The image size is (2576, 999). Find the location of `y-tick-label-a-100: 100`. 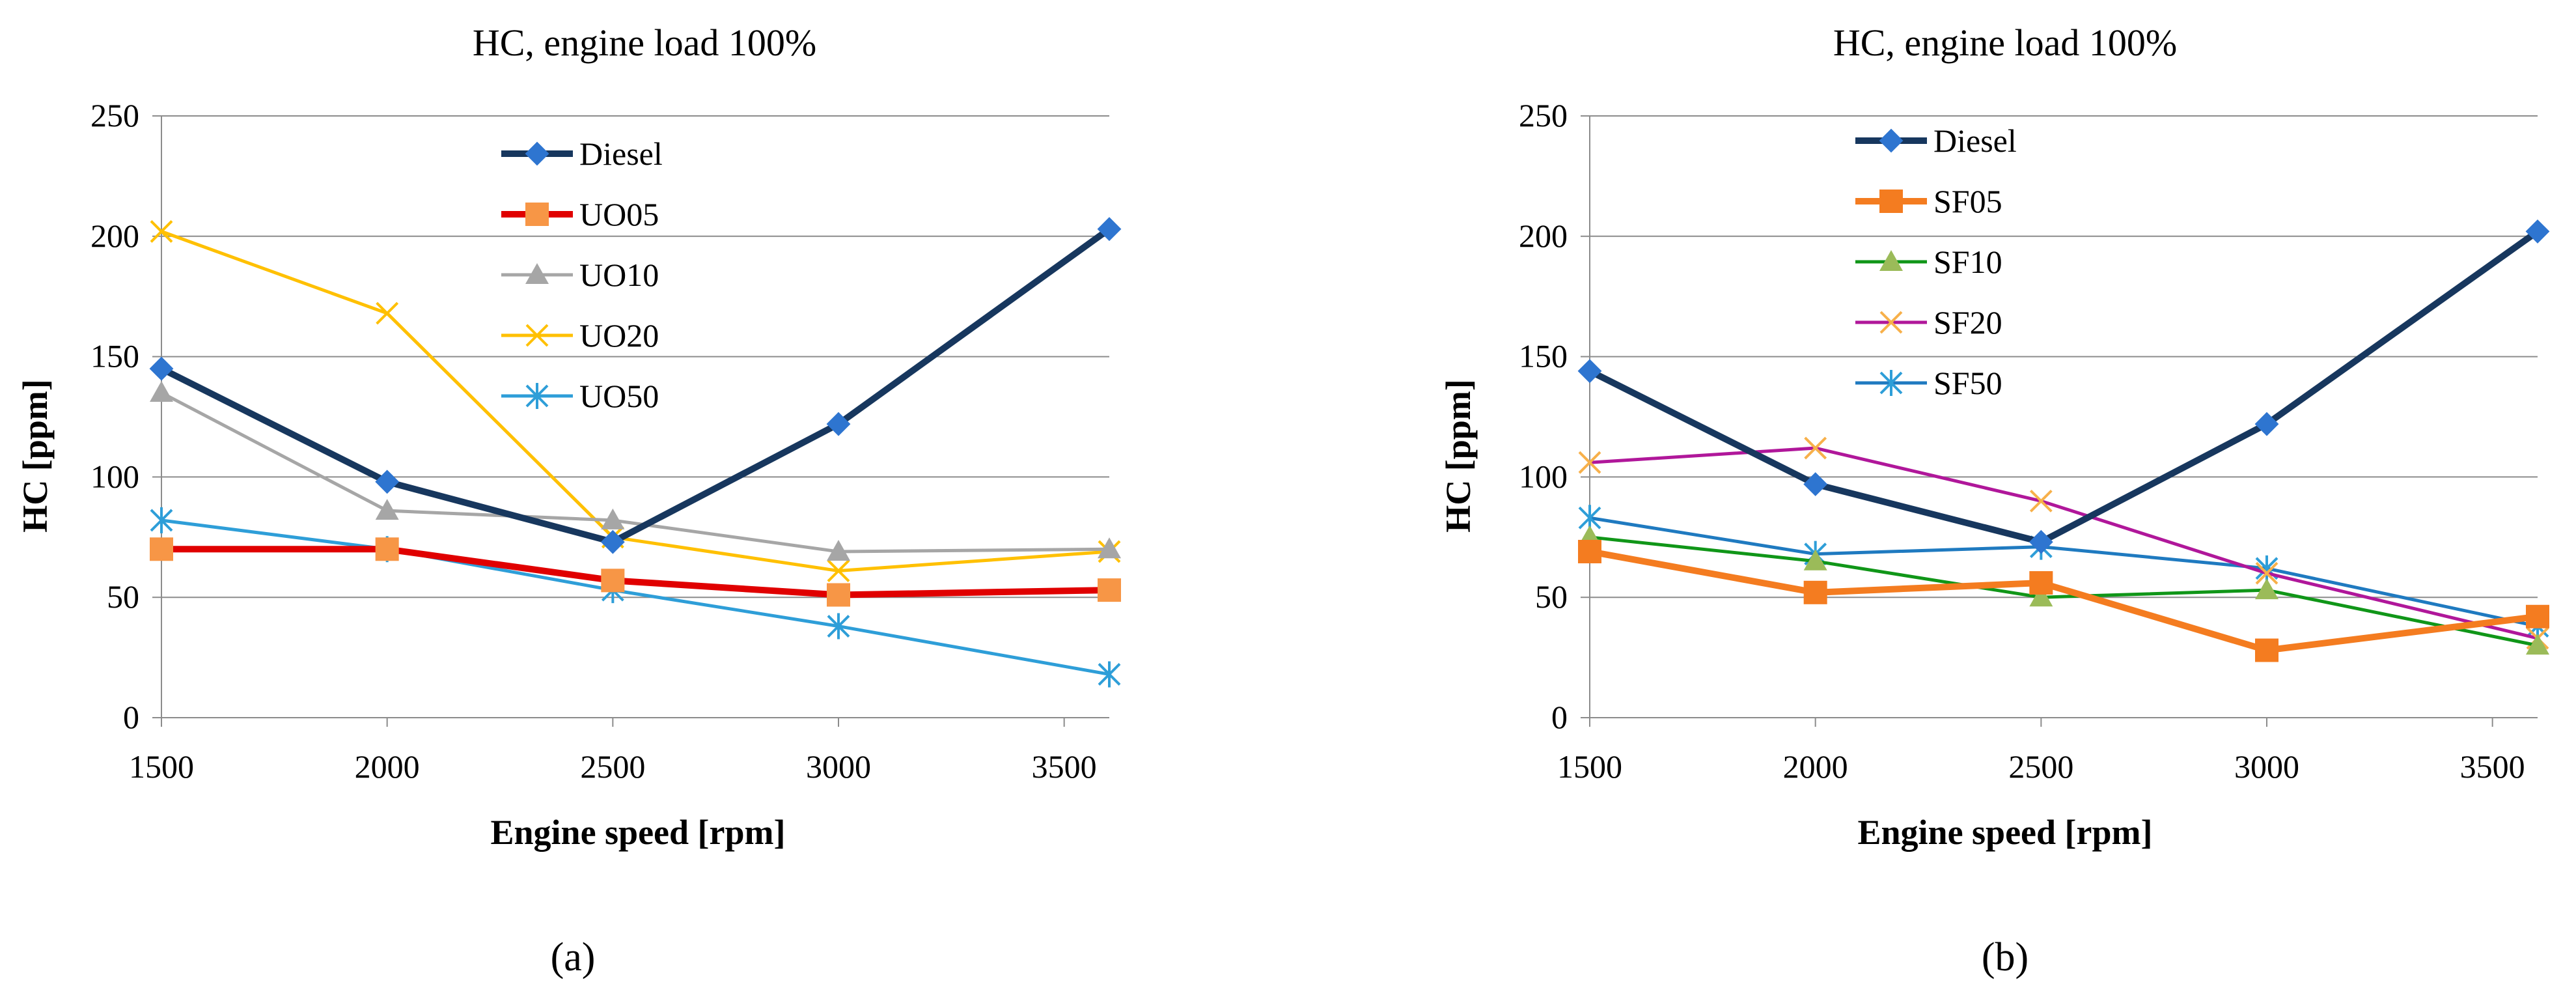

y-tick-label-a-100: 100 is located at coordinates (114, 476).